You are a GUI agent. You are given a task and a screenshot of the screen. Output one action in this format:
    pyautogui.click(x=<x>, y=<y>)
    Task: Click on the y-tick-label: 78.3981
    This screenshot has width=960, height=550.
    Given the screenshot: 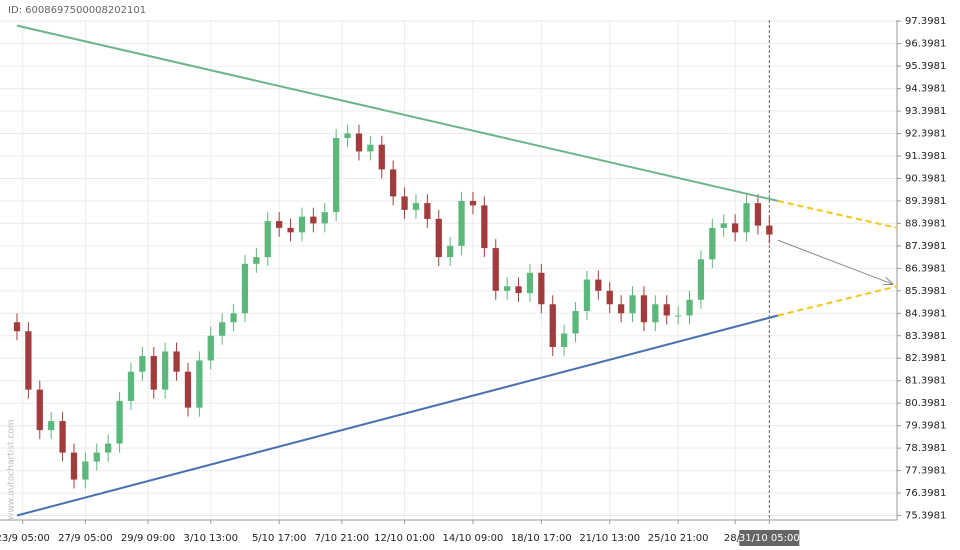 What is the action you would take?
    pyautogui.click(x=925, y=448)
    